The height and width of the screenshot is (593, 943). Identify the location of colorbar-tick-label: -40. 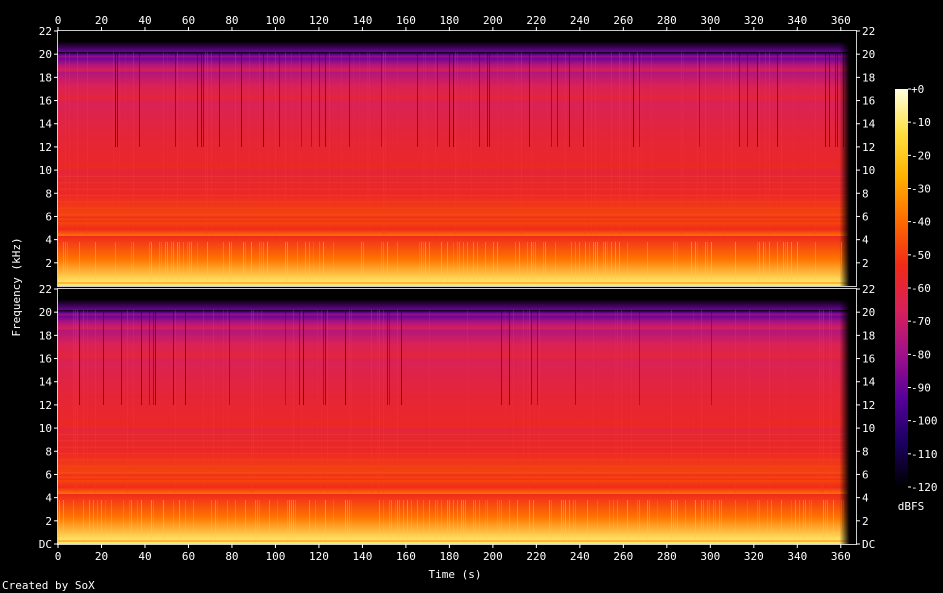
(921, 222).